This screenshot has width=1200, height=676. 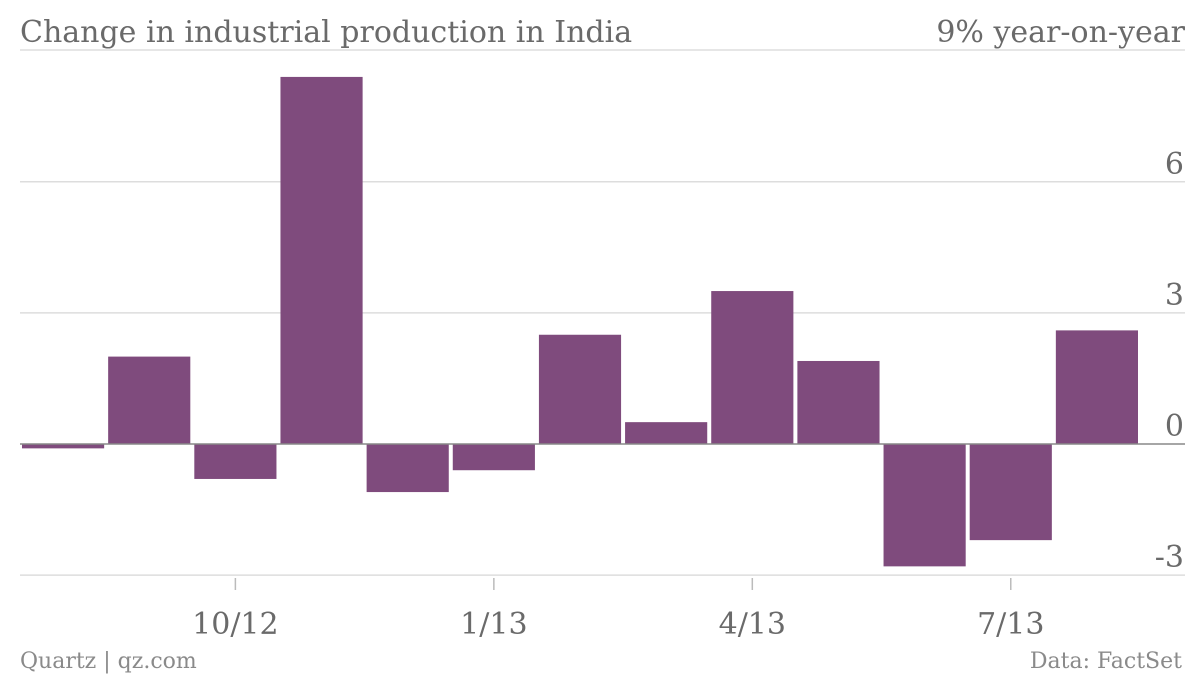 What do you see at coordinates (1010, 492) in the screenshot?
I see `bar-7/13` at bounding box center [1010, 492].